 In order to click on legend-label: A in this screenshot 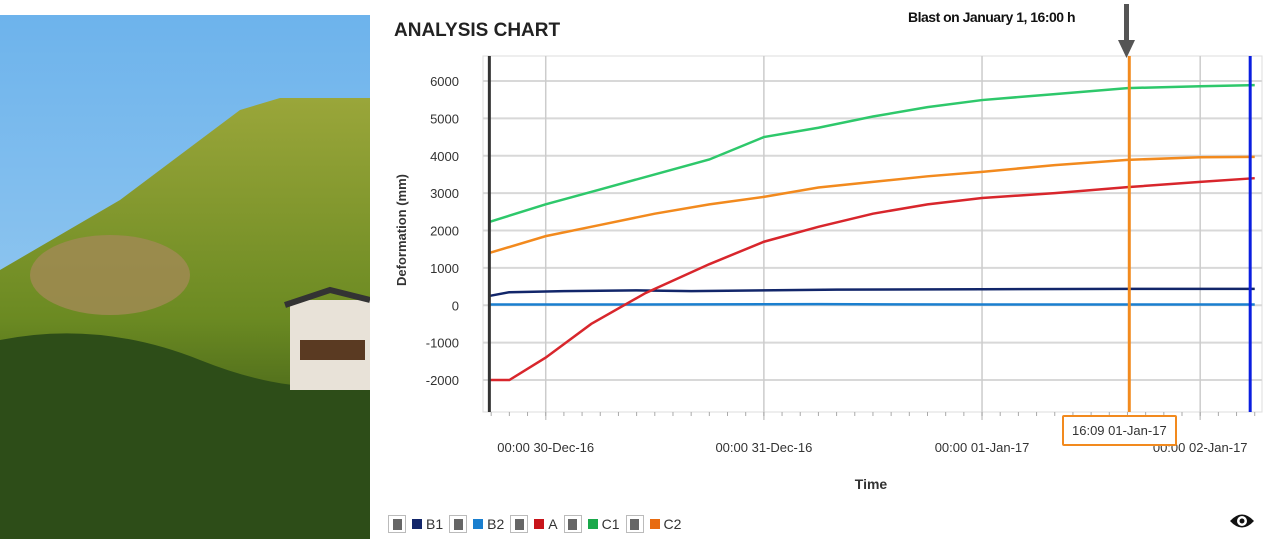, I will do `click(553, 524)`.